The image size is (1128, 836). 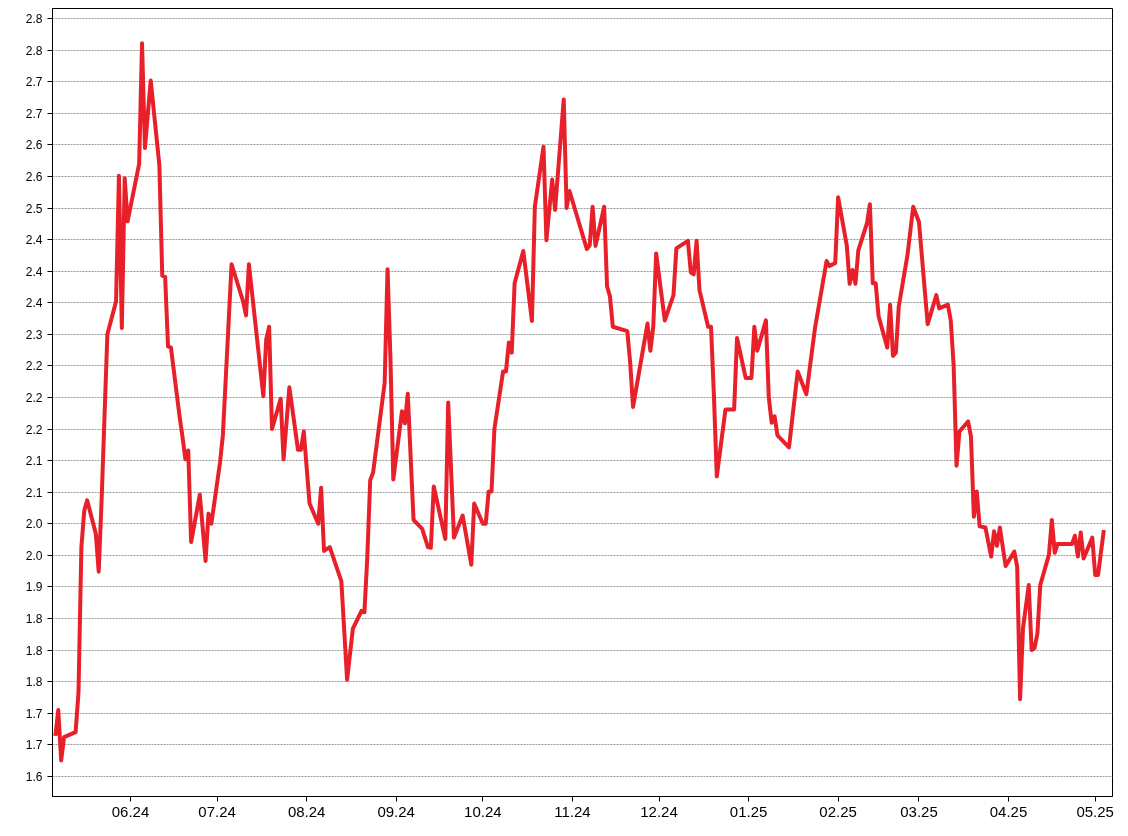 I want to click on x-tick-label: 02.25, so click(x=838, y=811).